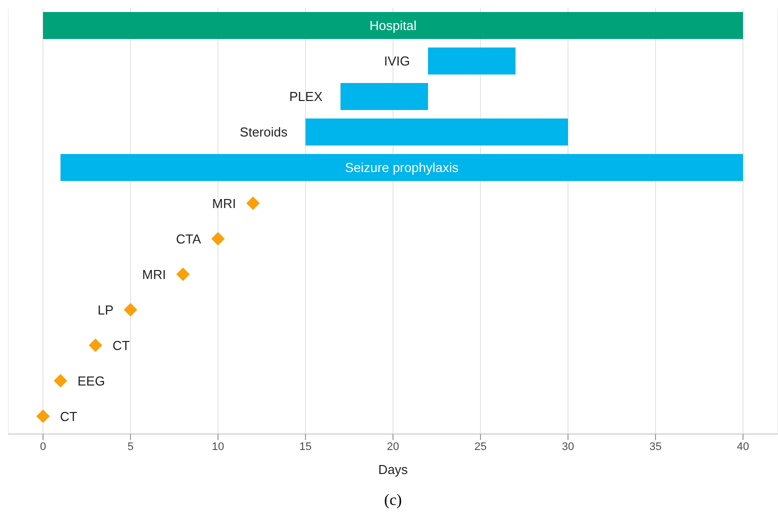 The height and width of the screenshot is (521, 778). What do you see at coordinates (393, 469) in the screenshot?
I see `x-axis-title: Days` at bounding box center [393, 469].